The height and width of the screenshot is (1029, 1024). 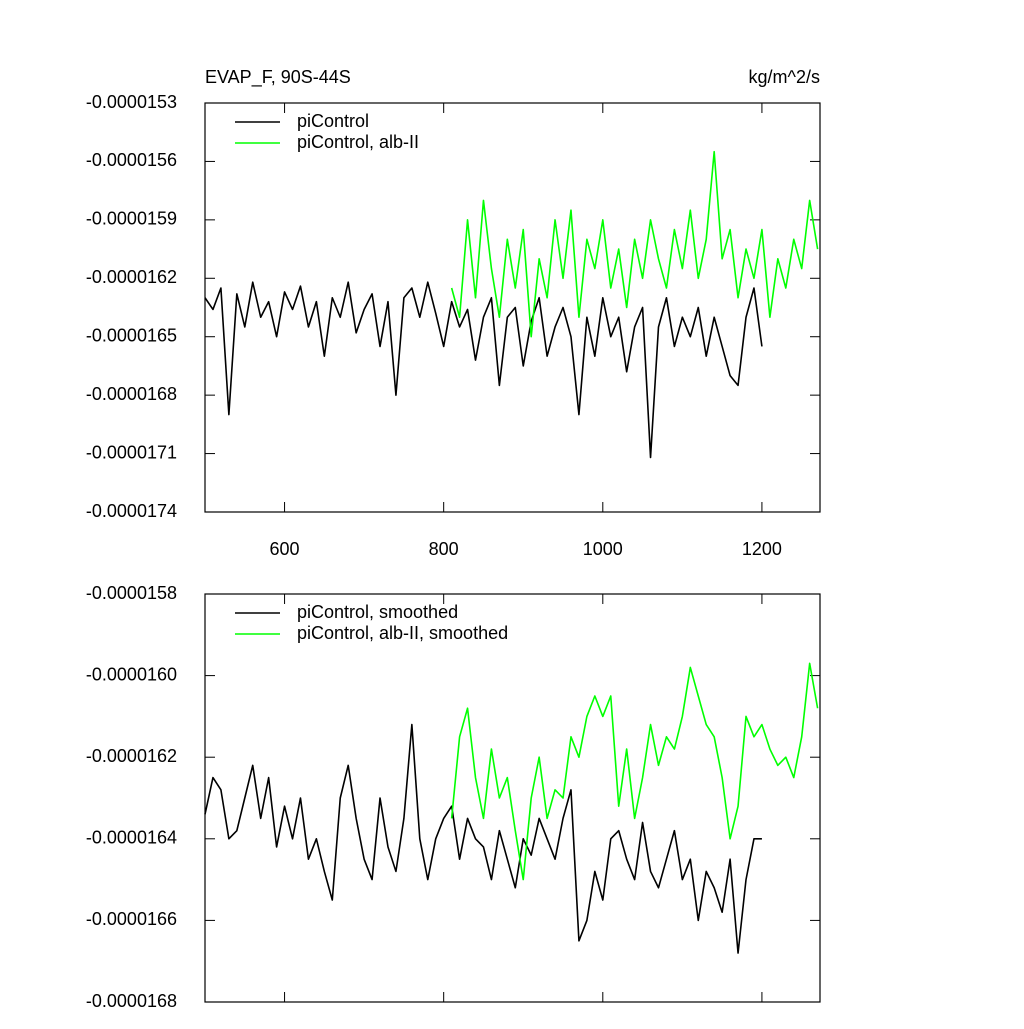 I want to click on y-tick-label: -0.0000153, so click(x=131, y=102).